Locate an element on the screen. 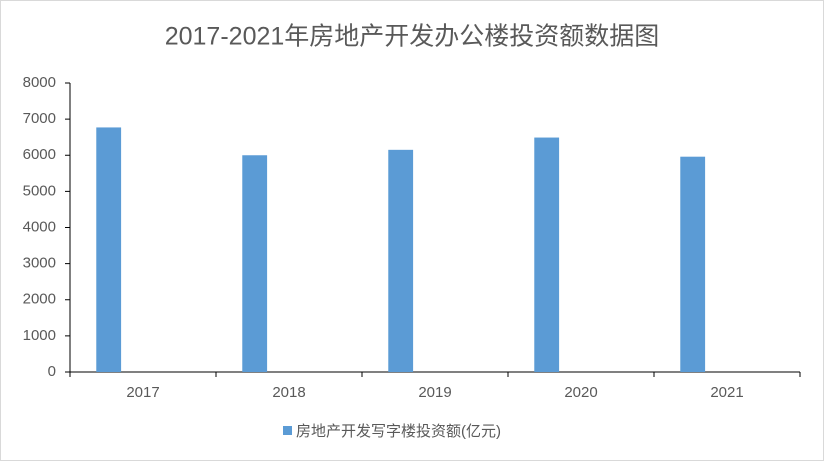  y-tick-label: 4000 is located at coordinates (39, 226).